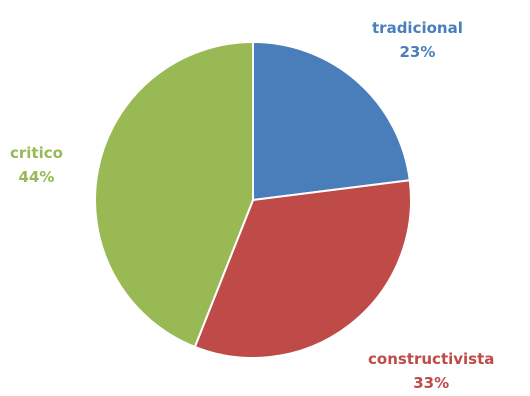 This screenshot has width=530, height=396. What do you see at coordinates (36, 153) in the screenshot?
I see `slice-category-critico: critico` at bounding box center [36, 153].